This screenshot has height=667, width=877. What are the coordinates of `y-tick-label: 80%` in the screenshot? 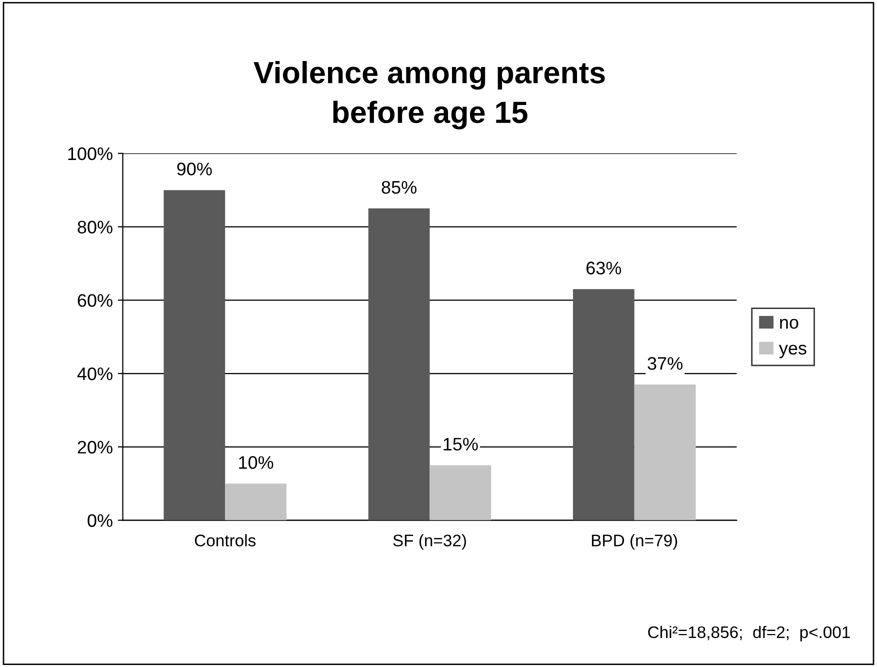 It's located at (95, 227).